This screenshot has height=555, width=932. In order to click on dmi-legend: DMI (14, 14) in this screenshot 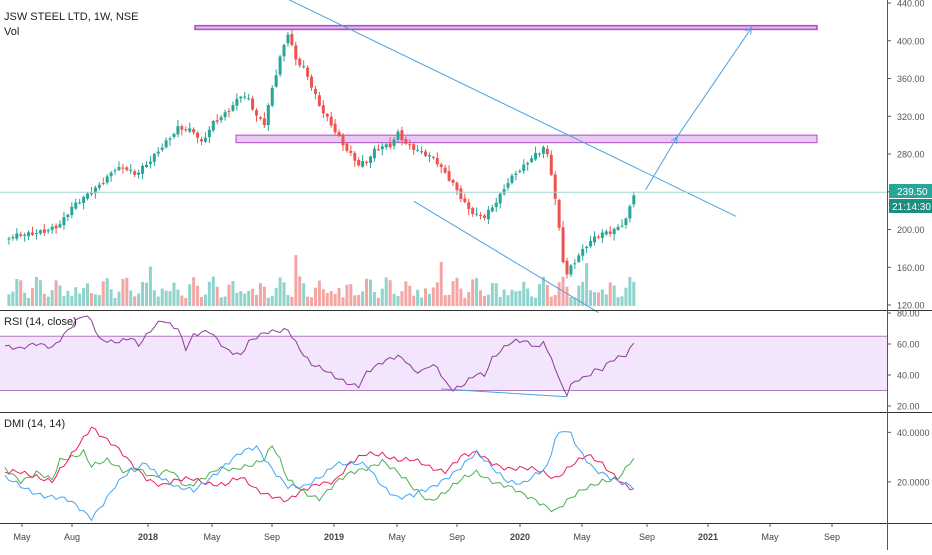, I will do `click(34, 424)`.